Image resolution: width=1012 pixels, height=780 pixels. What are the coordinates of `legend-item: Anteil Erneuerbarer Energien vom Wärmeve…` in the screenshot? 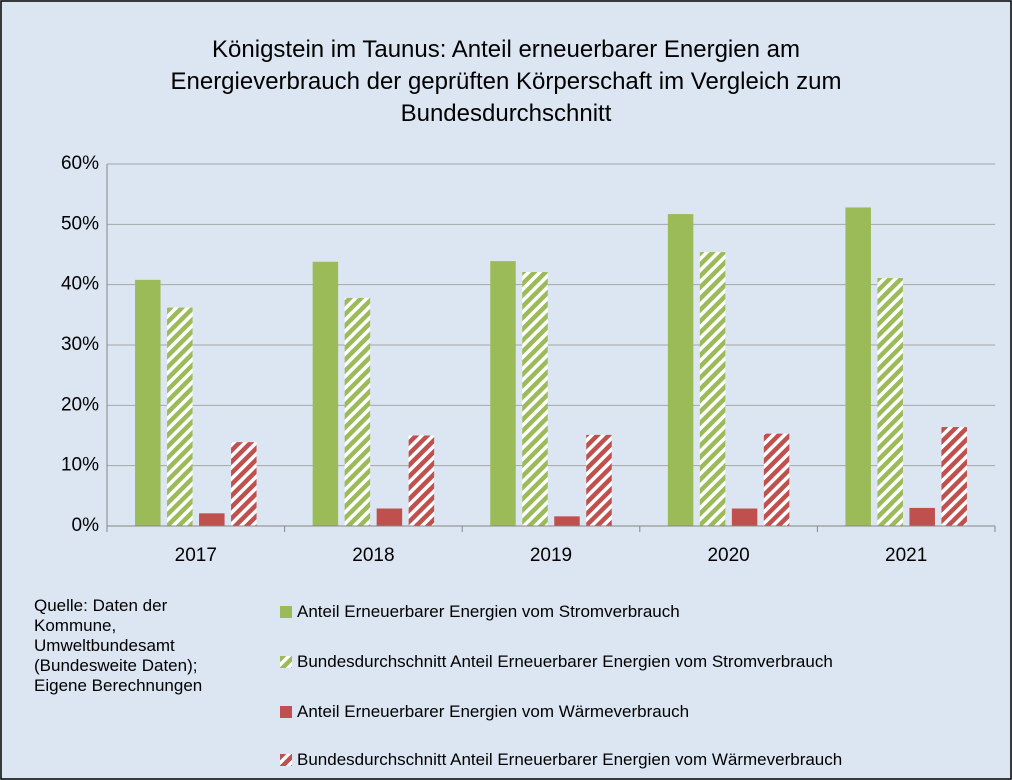 It's located at (484, 712).